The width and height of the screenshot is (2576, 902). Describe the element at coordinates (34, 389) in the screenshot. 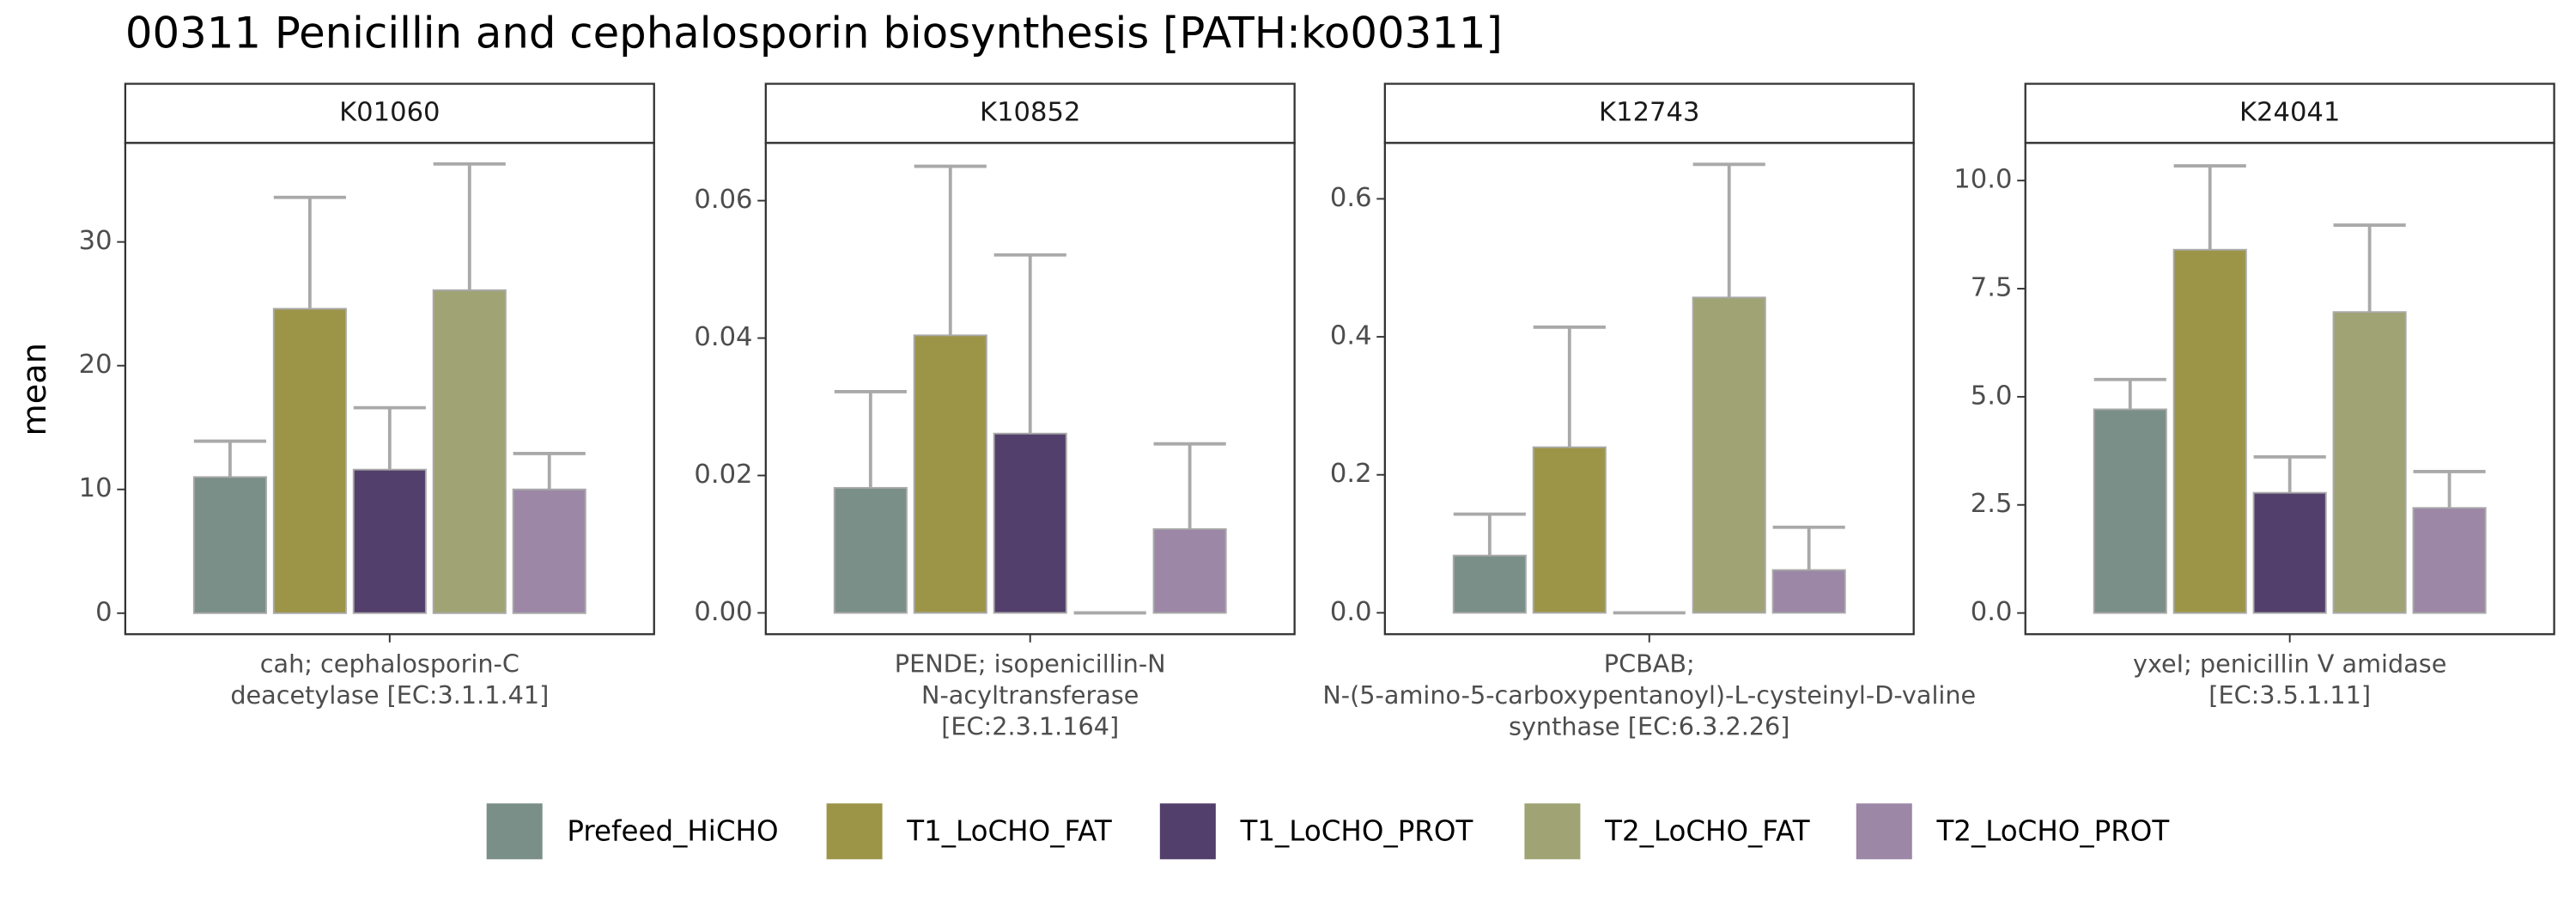

I see `y-axis-label: mean` at that location.